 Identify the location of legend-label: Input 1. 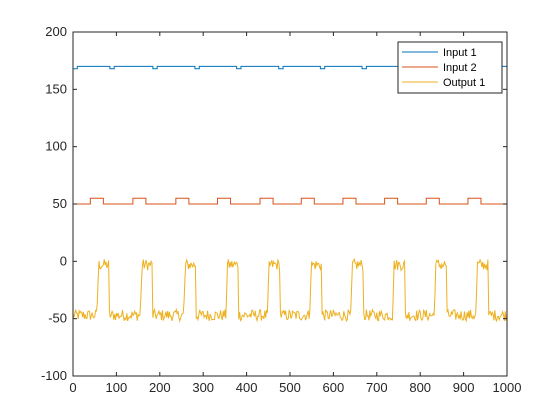
(460, 53).